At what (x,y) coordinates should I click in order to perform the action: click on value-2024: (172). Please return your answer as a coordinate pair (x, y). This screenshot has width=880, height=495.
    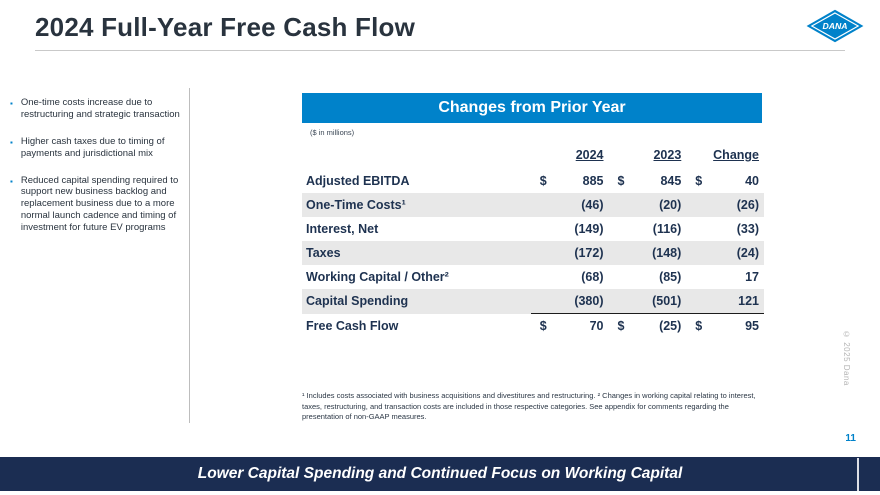
    Looking at the image, I should click on (582, 253).